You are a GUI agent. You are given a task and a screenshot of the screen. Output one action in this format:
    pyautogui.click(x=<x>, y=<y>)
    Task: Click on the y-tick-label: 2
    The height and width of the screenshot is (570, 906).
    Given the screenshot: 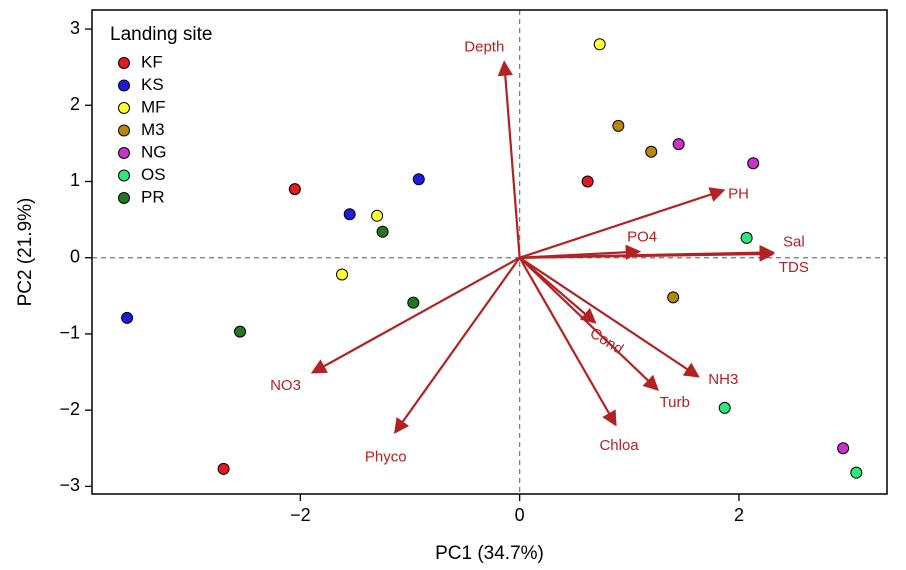 What is the action you would take?
    pyautogui.click(x=75, y=104)
    